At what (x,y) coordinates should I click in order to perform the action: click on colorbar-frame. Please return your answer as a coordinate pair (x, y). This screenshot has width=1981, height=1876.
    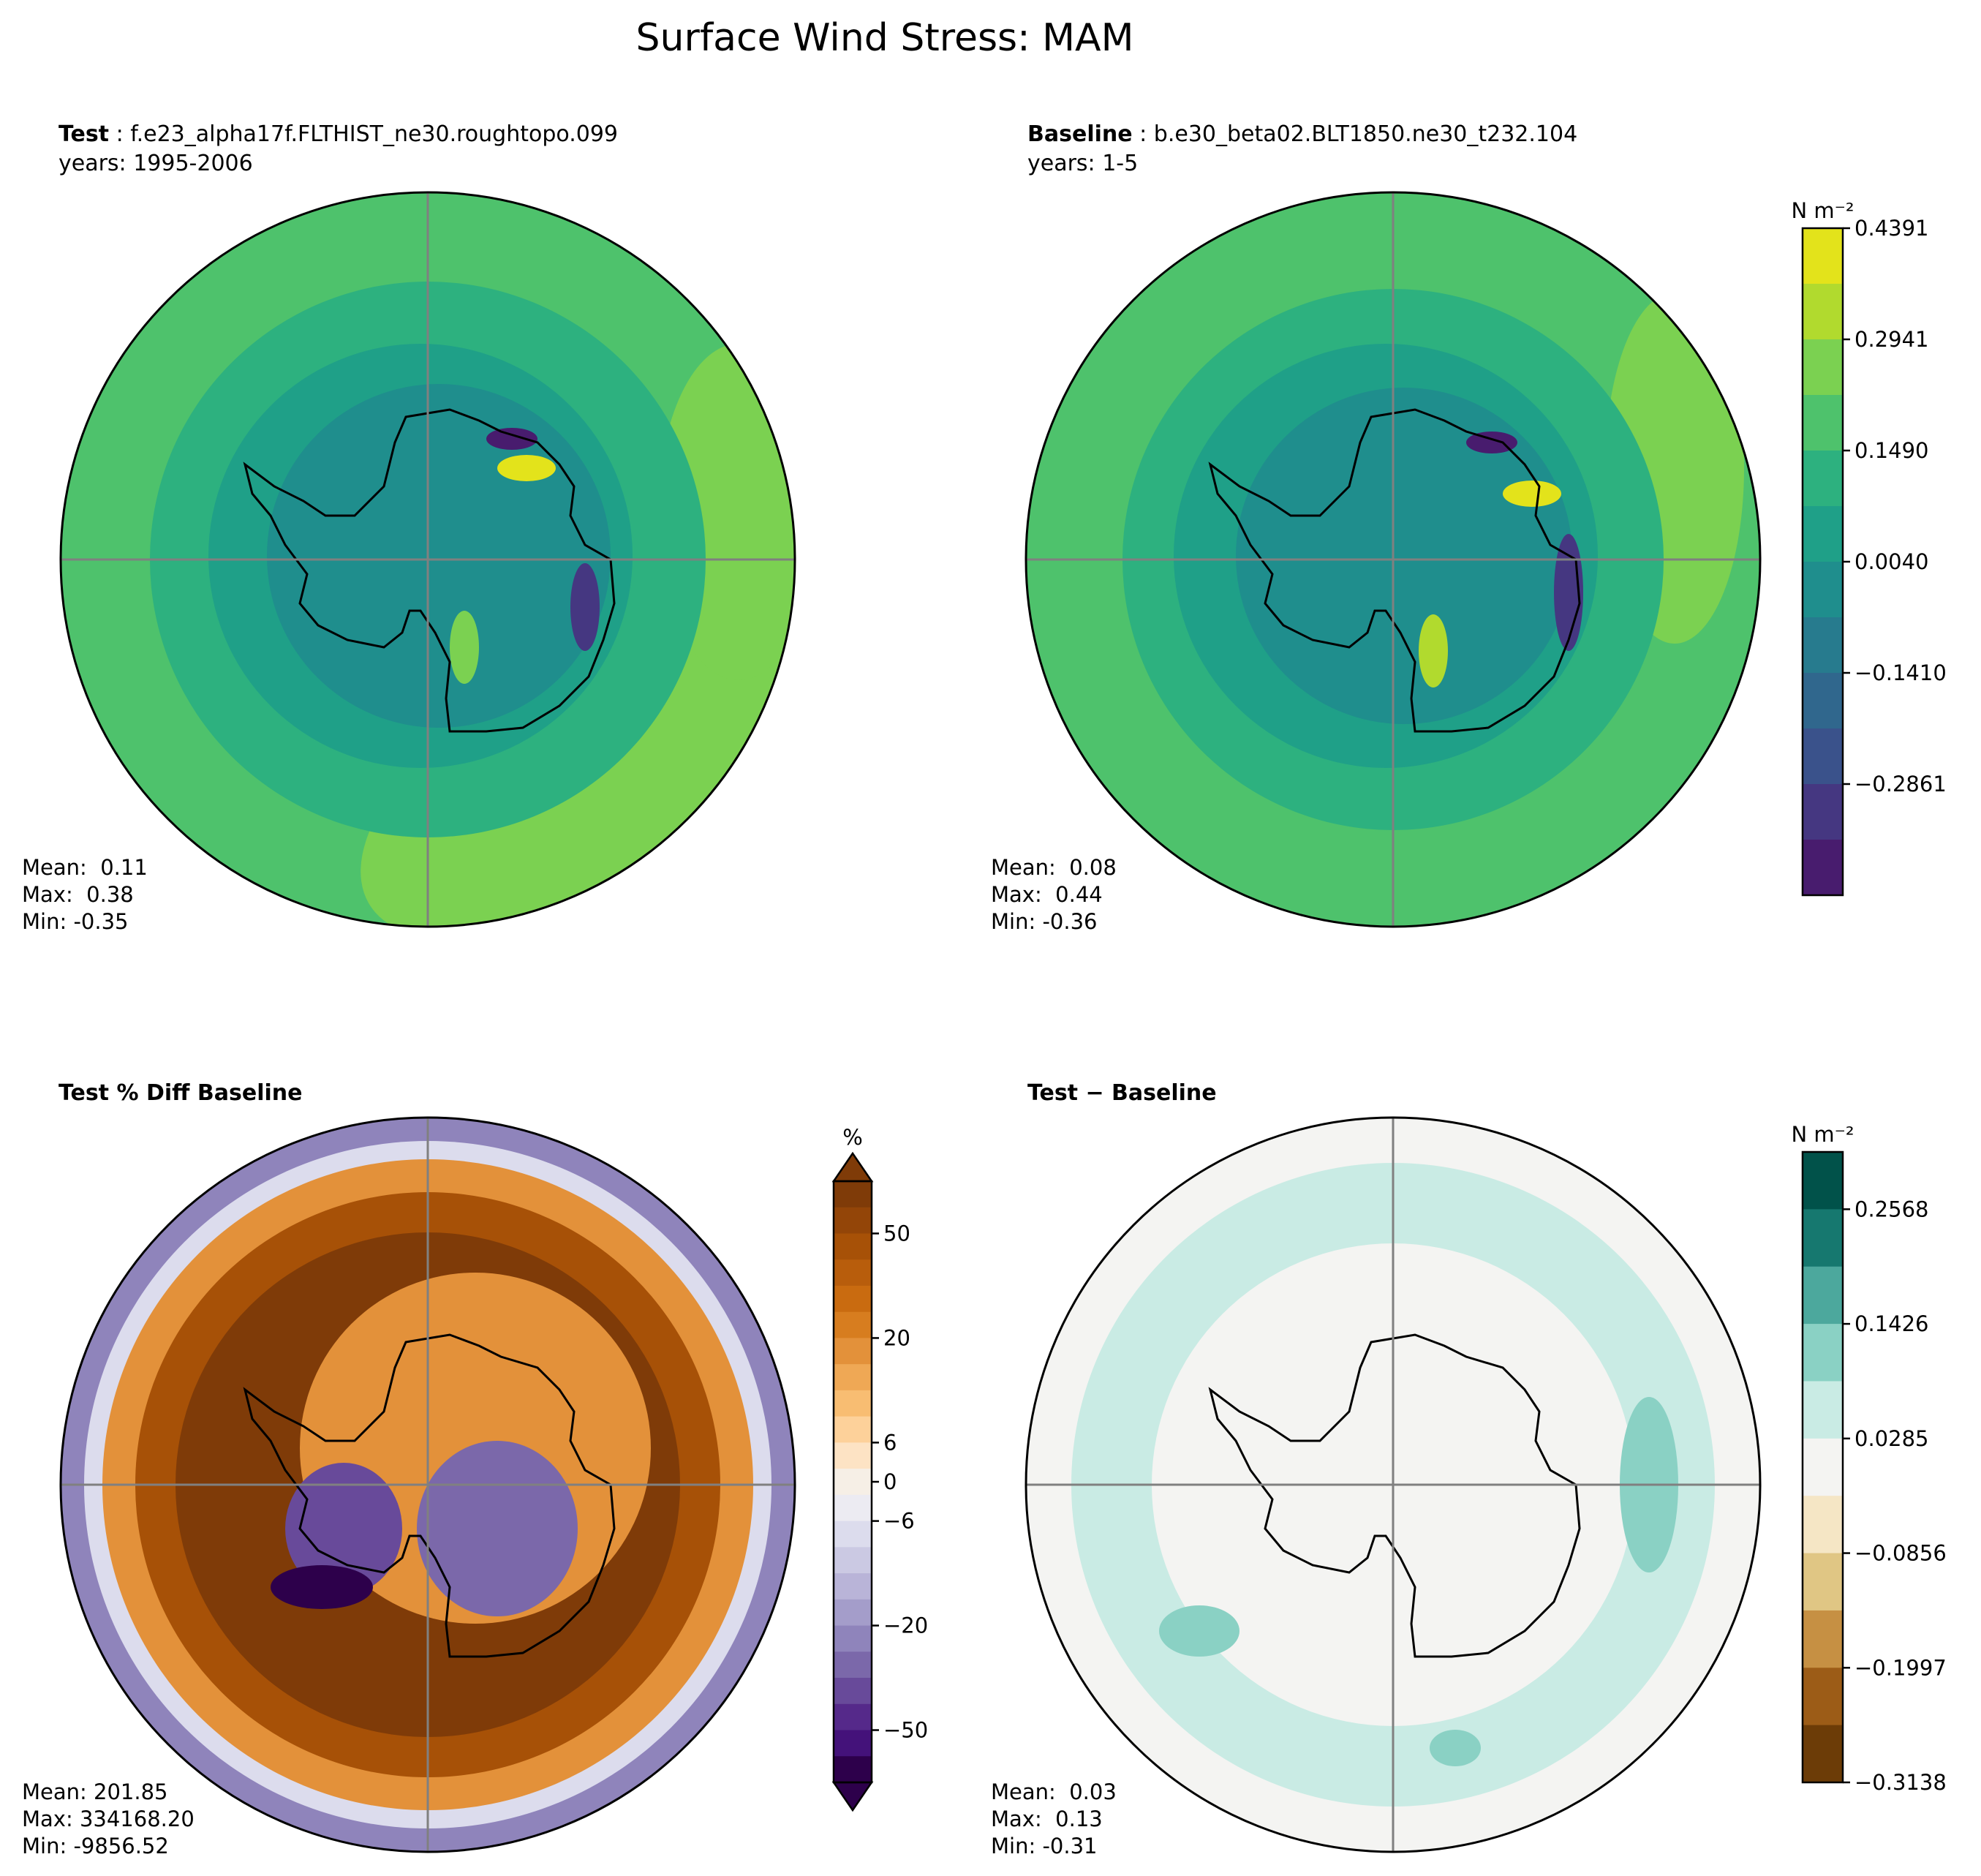
    Looking at the image, I should click on (1822, 1467).